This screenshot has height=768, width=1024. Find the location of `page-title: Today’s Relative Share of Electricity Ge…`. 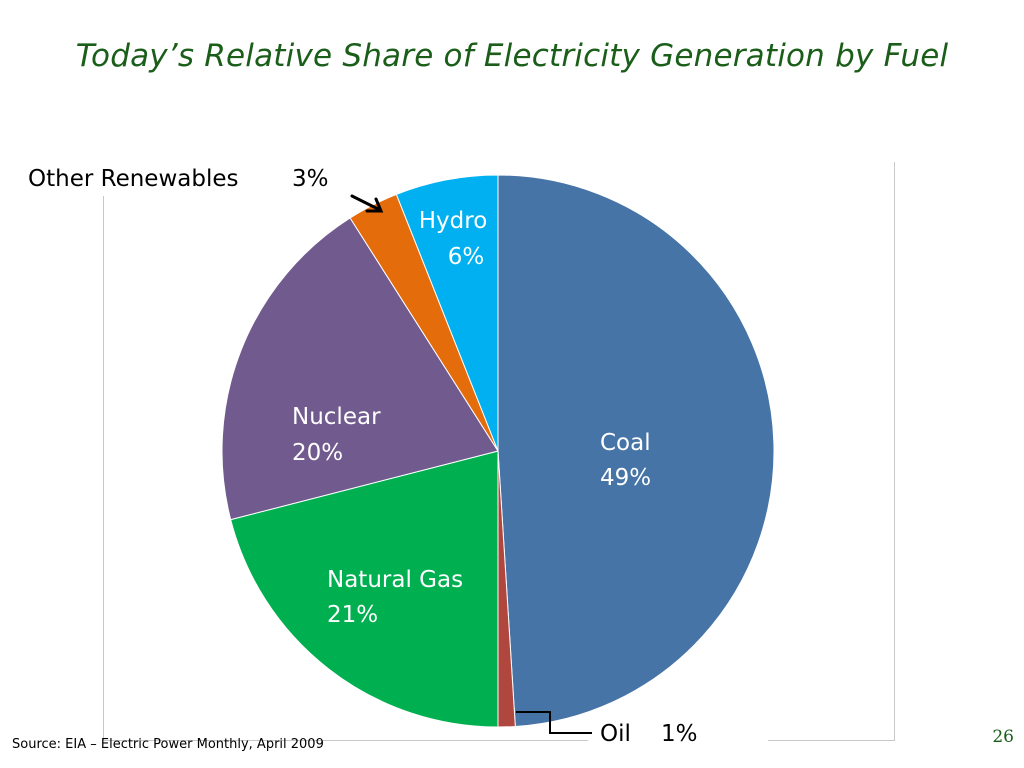

page-title: Today’s Relative Share of Electricity Ge… is located at coordinates (512, 56).